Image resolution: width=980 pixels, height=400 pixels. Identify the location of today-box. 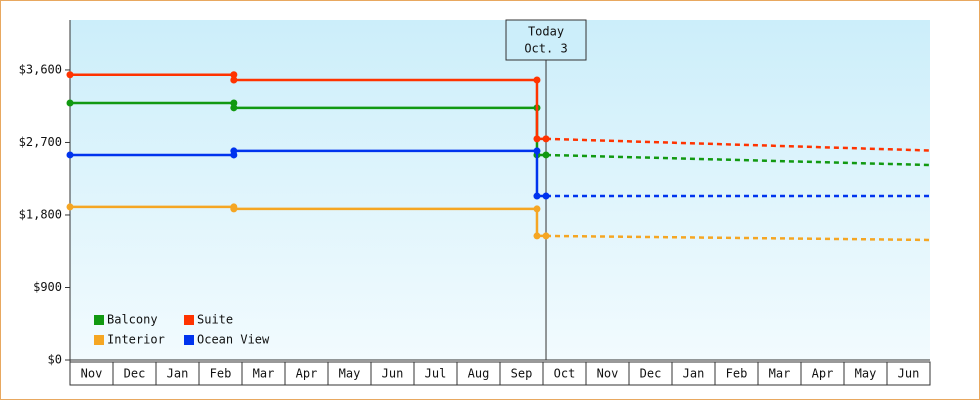
(546, 40).